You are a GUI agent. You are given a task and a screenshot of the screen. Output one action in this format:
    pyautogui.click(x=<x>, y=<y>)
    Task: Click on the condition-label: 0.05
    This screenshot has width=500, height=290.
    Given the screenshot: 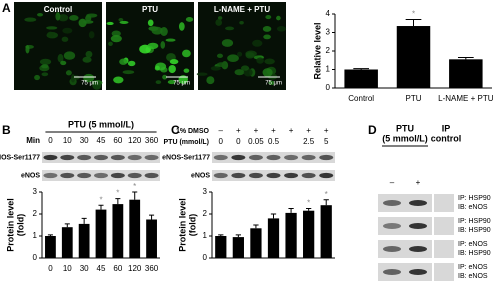 What is the action you would take?
    pyautogui.click(x=256, y=141)
    